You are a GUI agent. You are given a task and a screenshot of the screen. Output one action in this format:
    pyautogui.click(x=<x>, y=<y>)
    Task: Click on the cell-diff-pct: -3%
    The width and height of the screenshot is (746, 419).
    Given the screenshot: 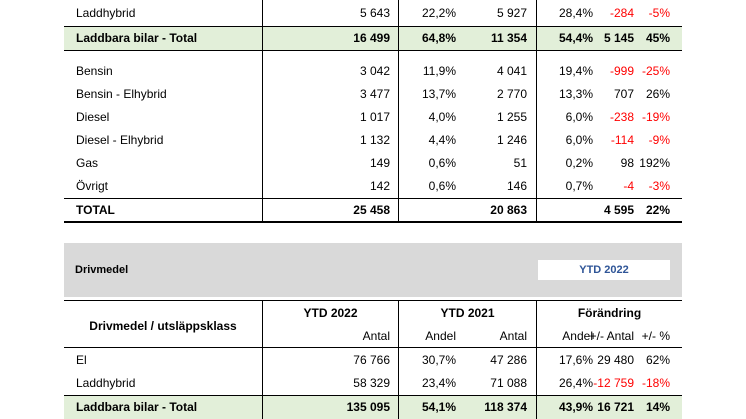 What is the action you would take?
    pyautogui.click(x=659, y=186)
    